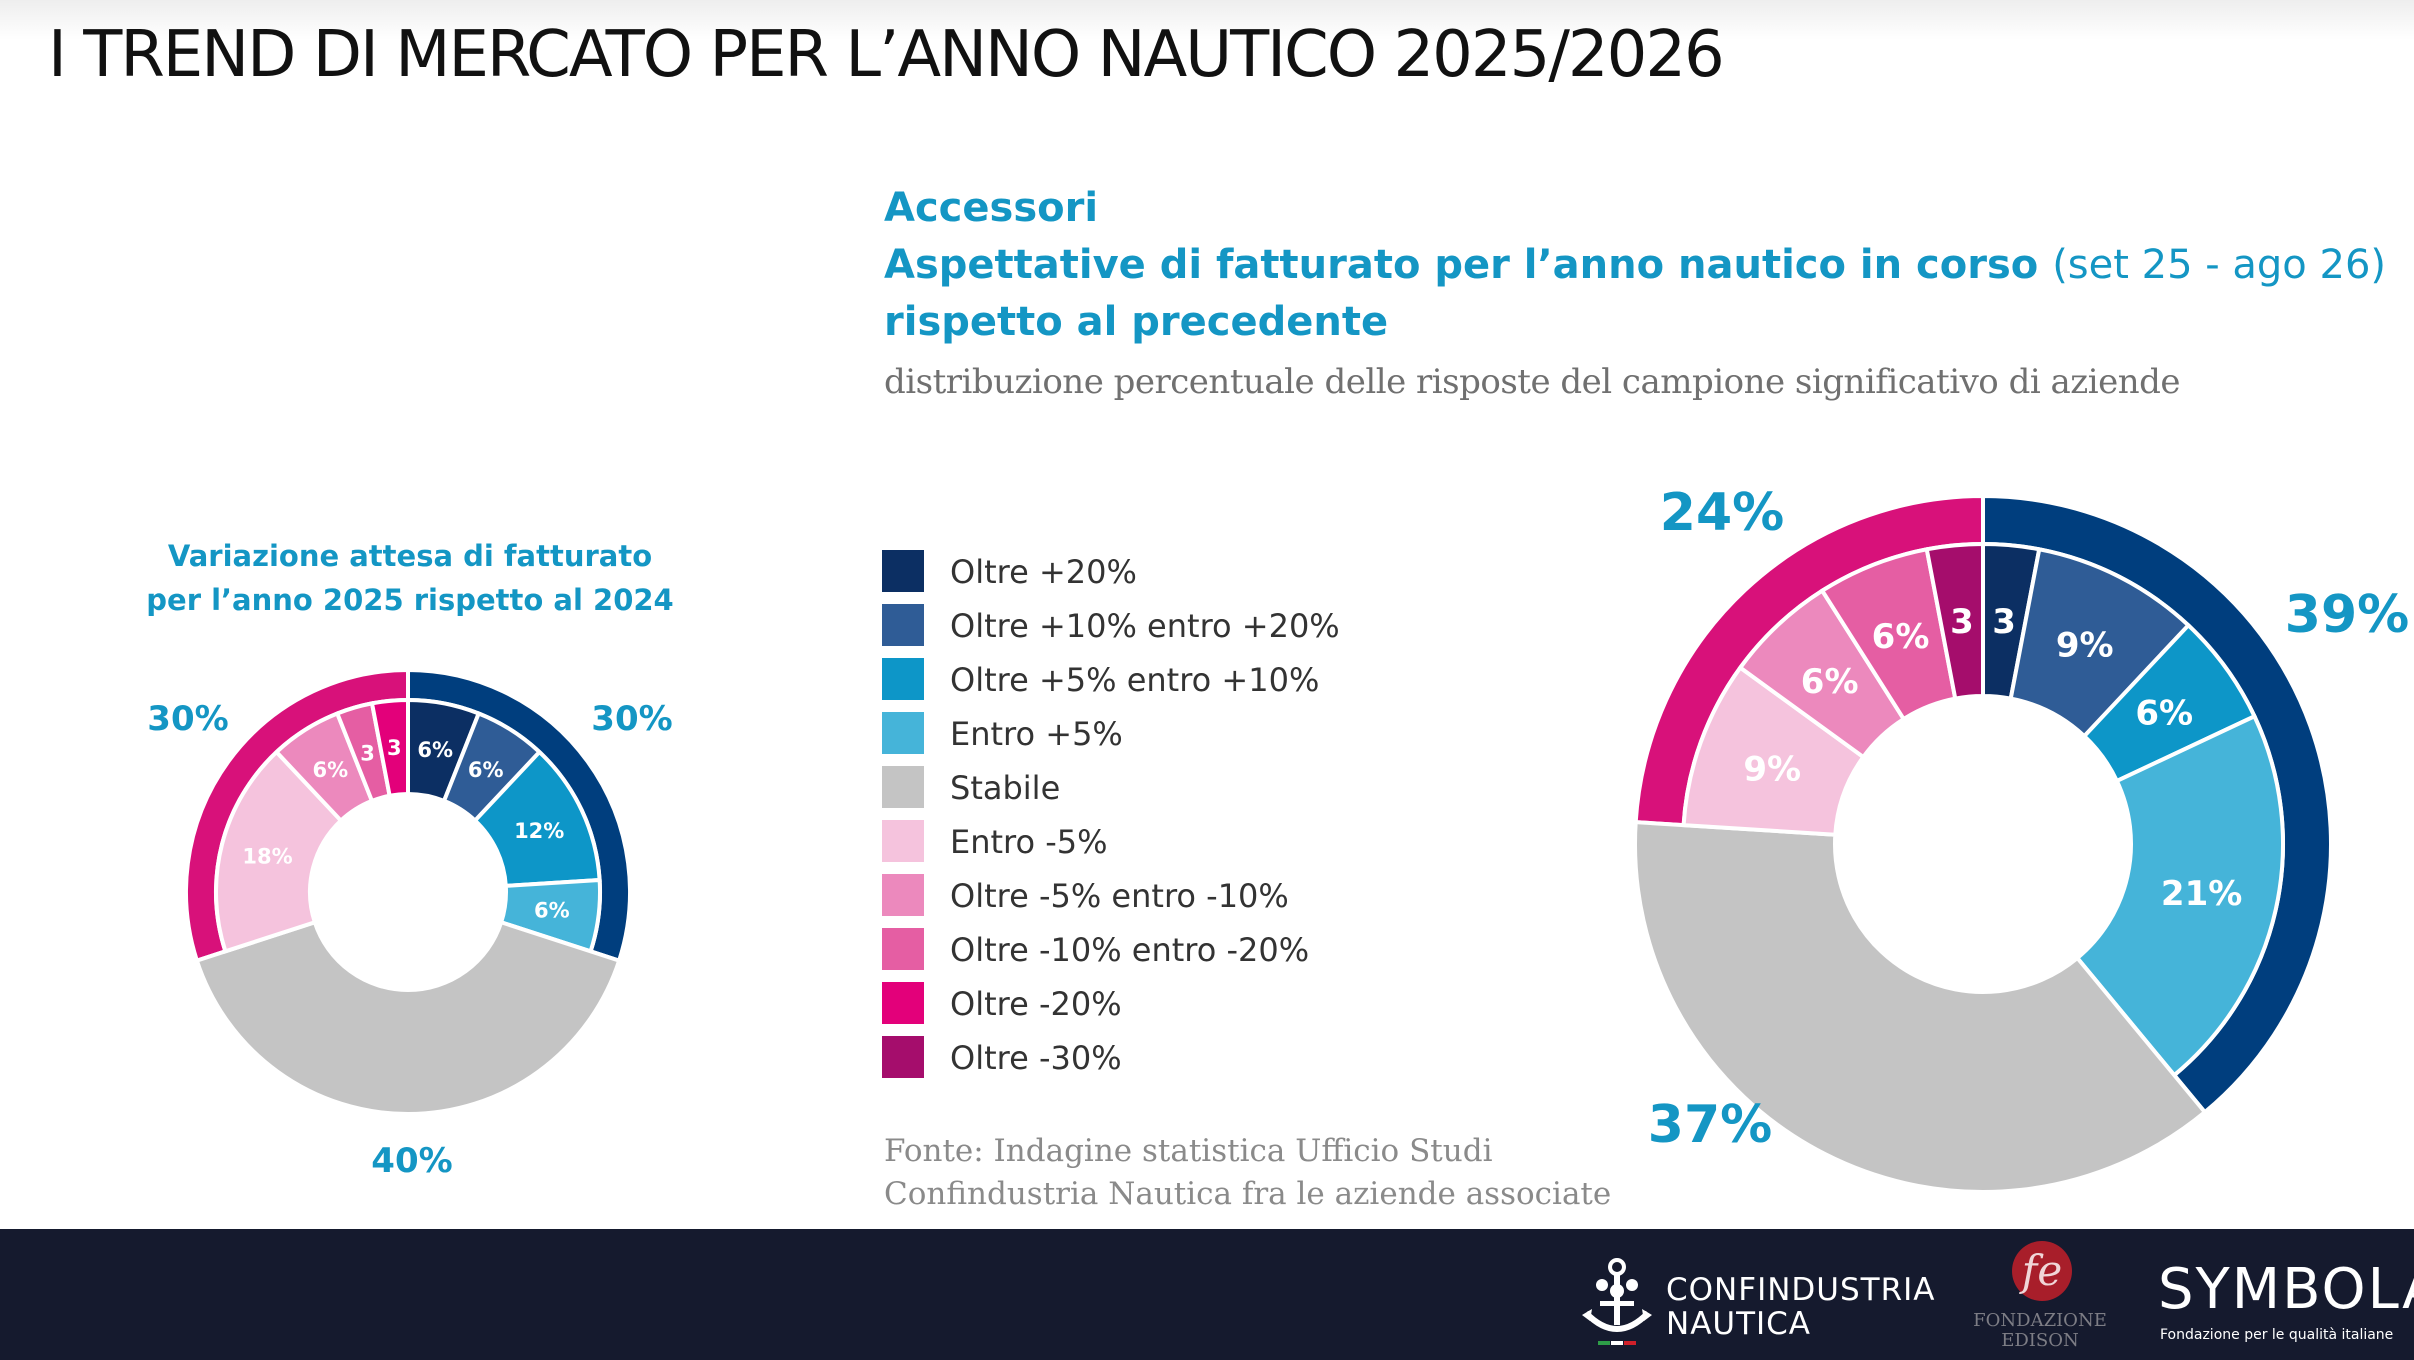  Describe the element at coordinates (2040, 1320) in the screenshot. I see `edison-line1: FONDAZIONE` at that location.